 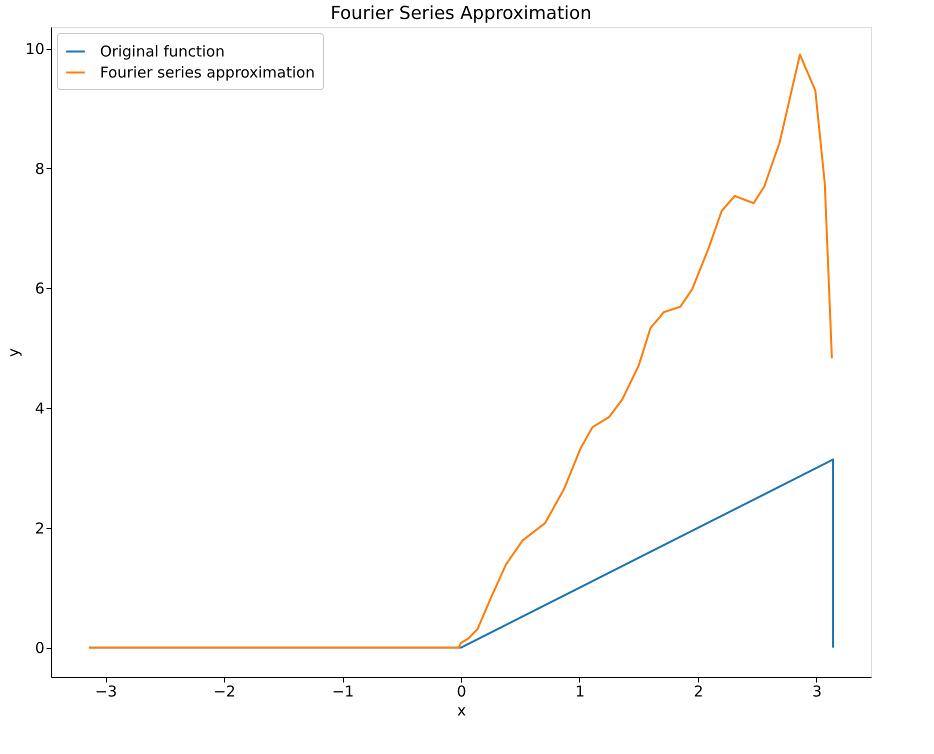 What do you see at coordinates (343, 691) in the screenshot?
I see `x-tick-label: −1` at bounding box center [343, 691].